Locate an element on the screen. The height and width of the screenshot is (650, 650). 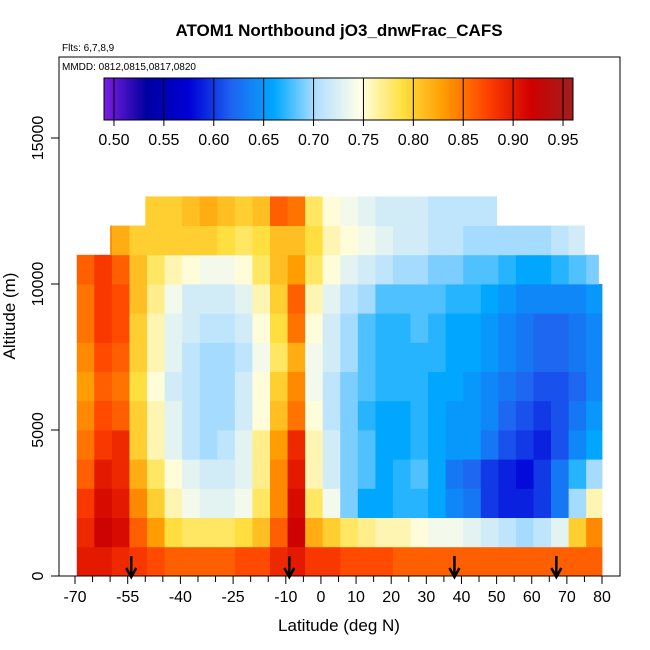
x-tick-label: 0 is located at coordinates (320, 597).